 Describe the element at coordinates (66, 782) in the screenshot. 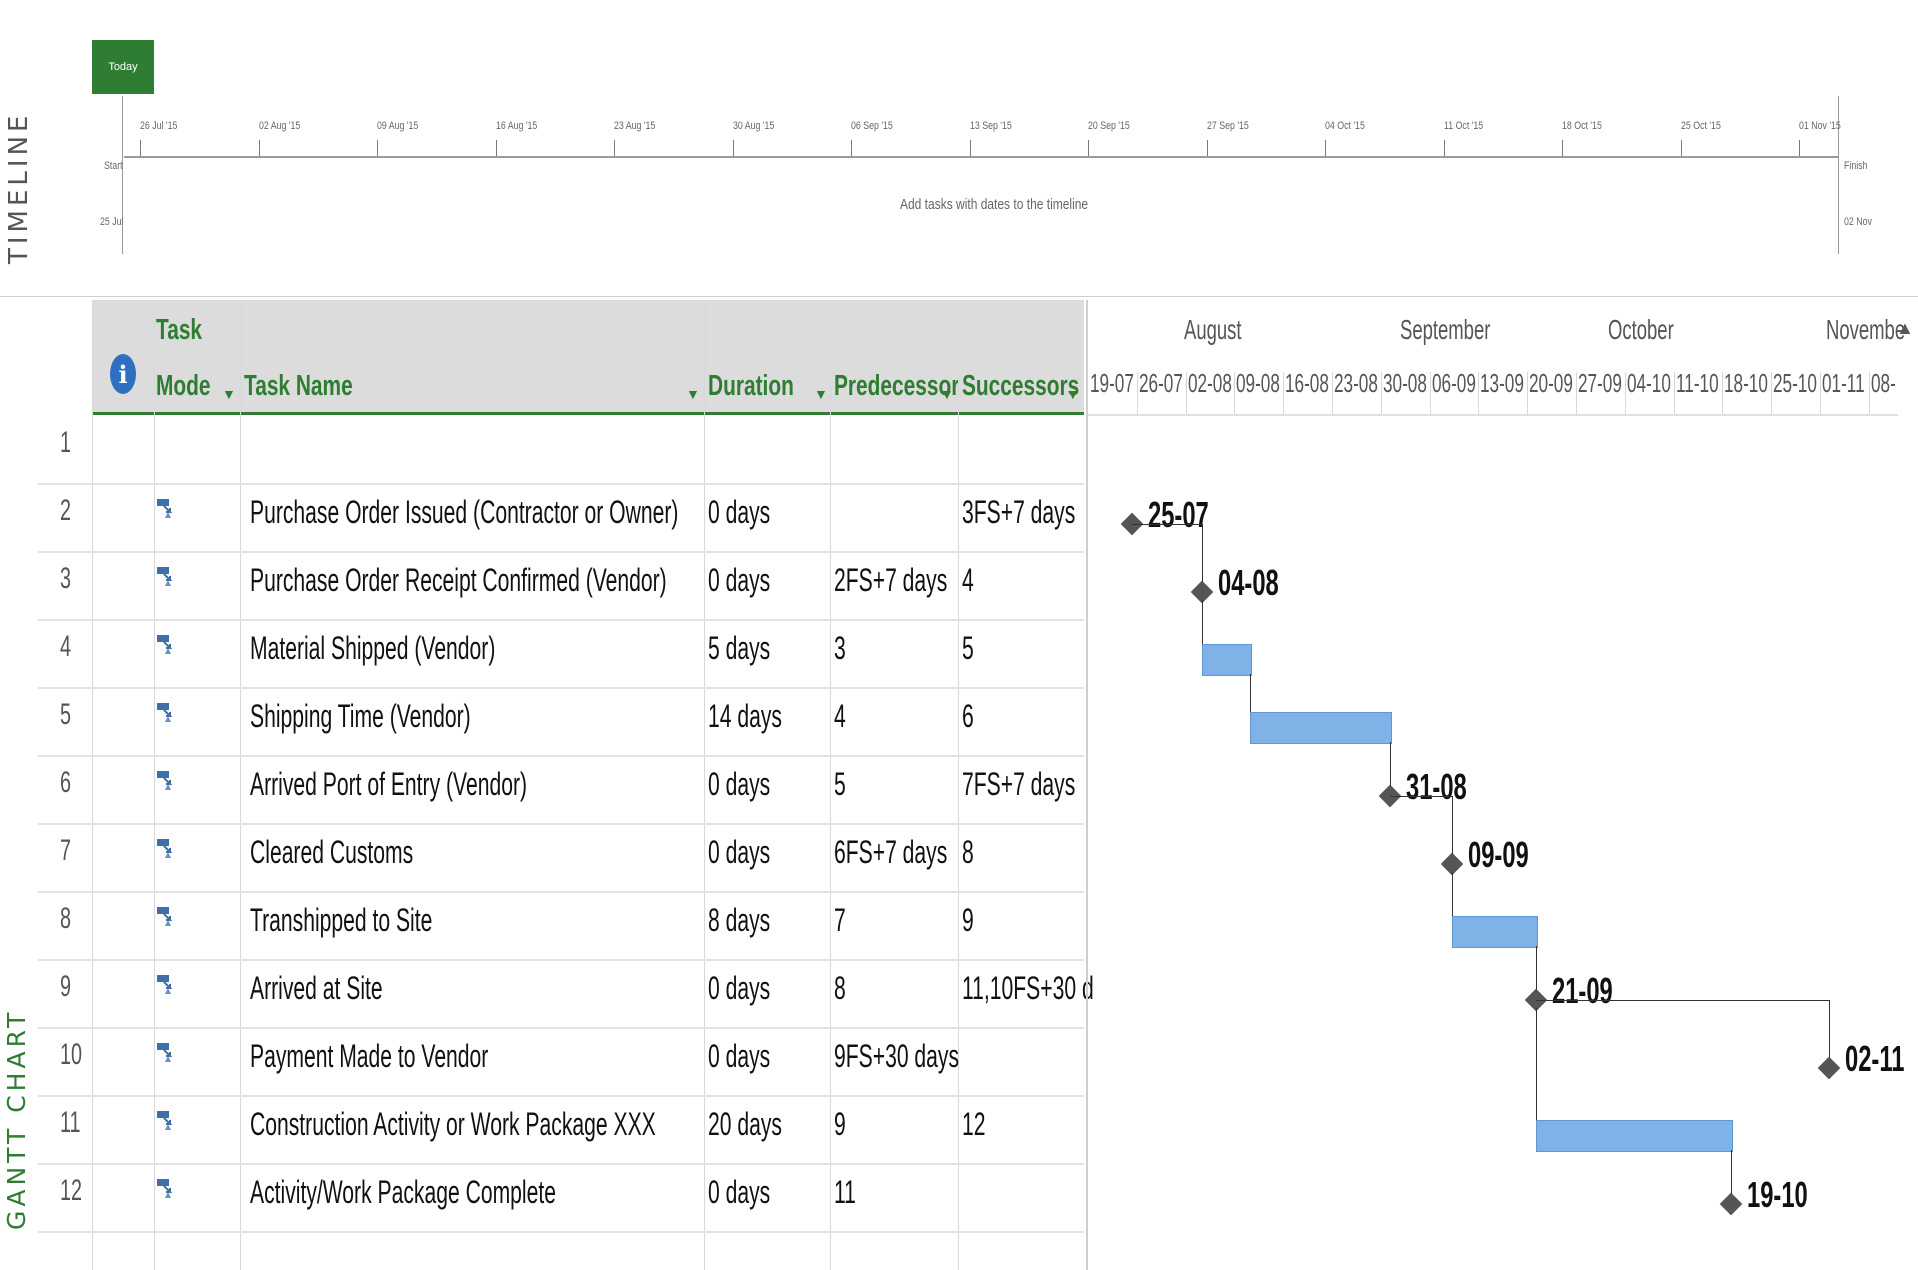

I see `row-number: 6` at that location.